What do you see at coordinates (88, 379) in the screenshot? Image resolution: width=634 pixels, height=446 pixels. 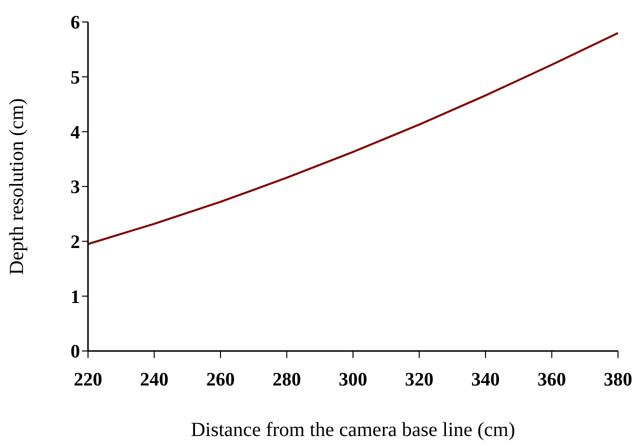 I see `x-tick-label: 220` at bounding box center [88, 379].